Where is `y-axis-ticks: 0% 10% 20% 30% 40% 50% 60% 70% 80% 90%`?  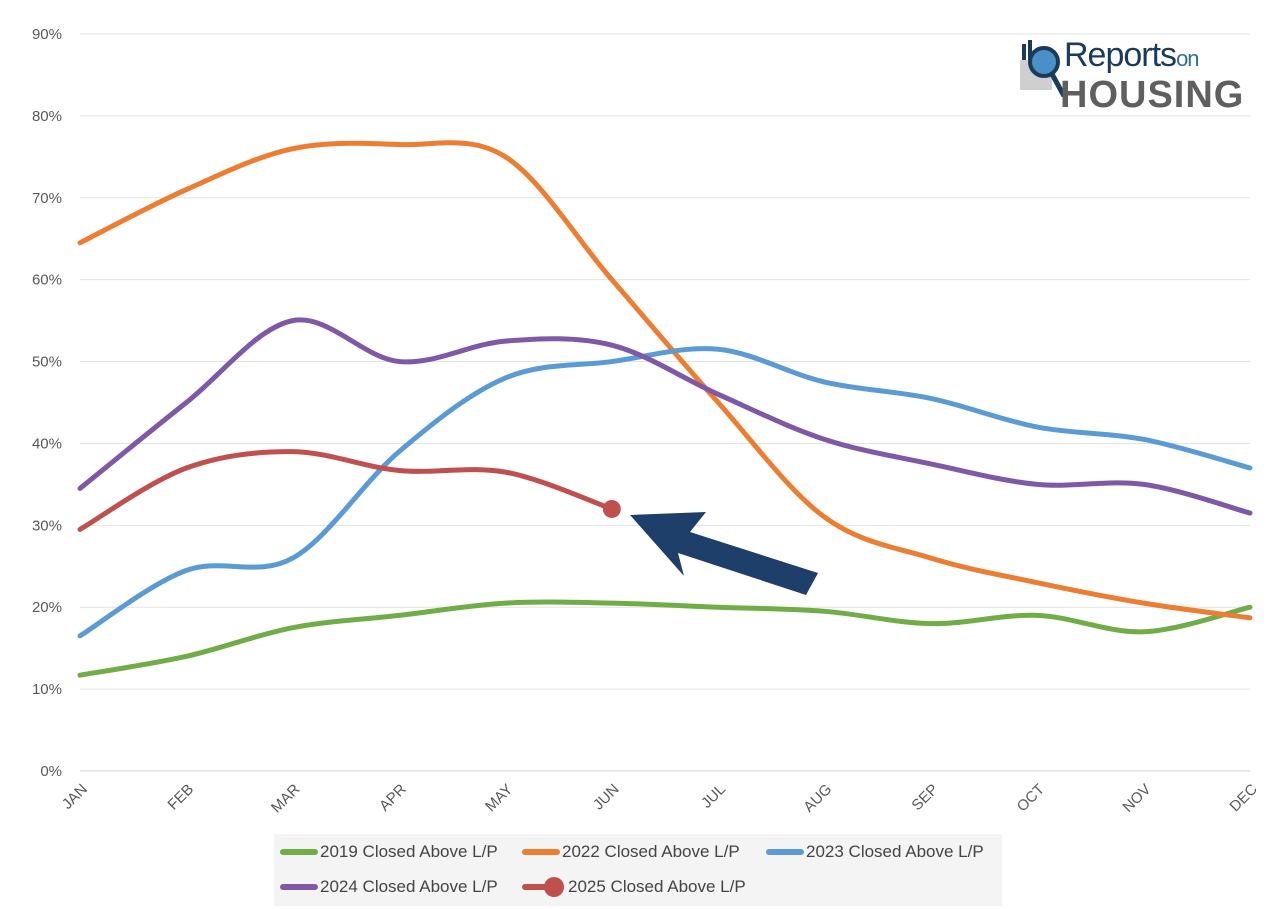
y-axis-ticks: 0% 10% 20% 30% 40% 50% 60% 70% 80% 90% is located at coordinates (47, 403).